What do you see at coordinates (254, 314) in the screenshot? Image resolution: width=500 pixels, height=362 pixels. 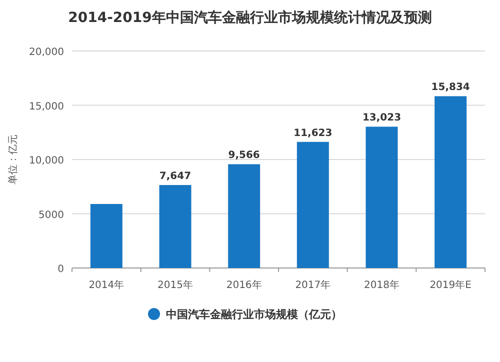 I see `legend-label: 中国汽车金融行业市场规模（亿元）` at bounding box center [254, 314].